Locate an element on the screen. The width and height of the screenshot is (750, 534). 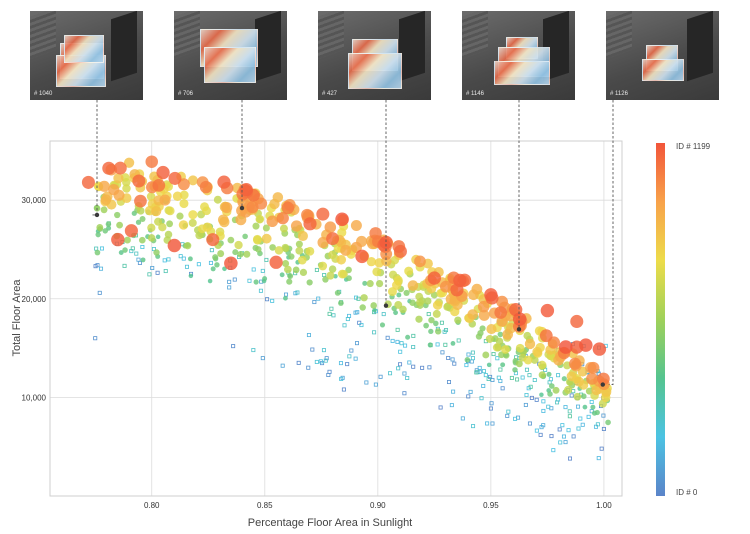
design-thumbnail: # 1146 is located at coordinates (518, 55).